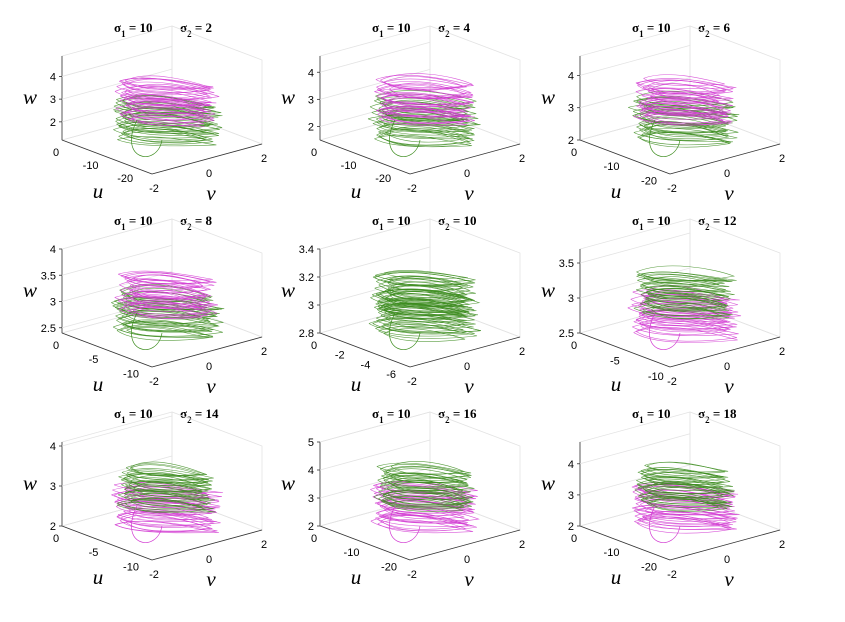 The image size is (845, 622). I want to click on u-tick-label: -20, so click(649, 567).